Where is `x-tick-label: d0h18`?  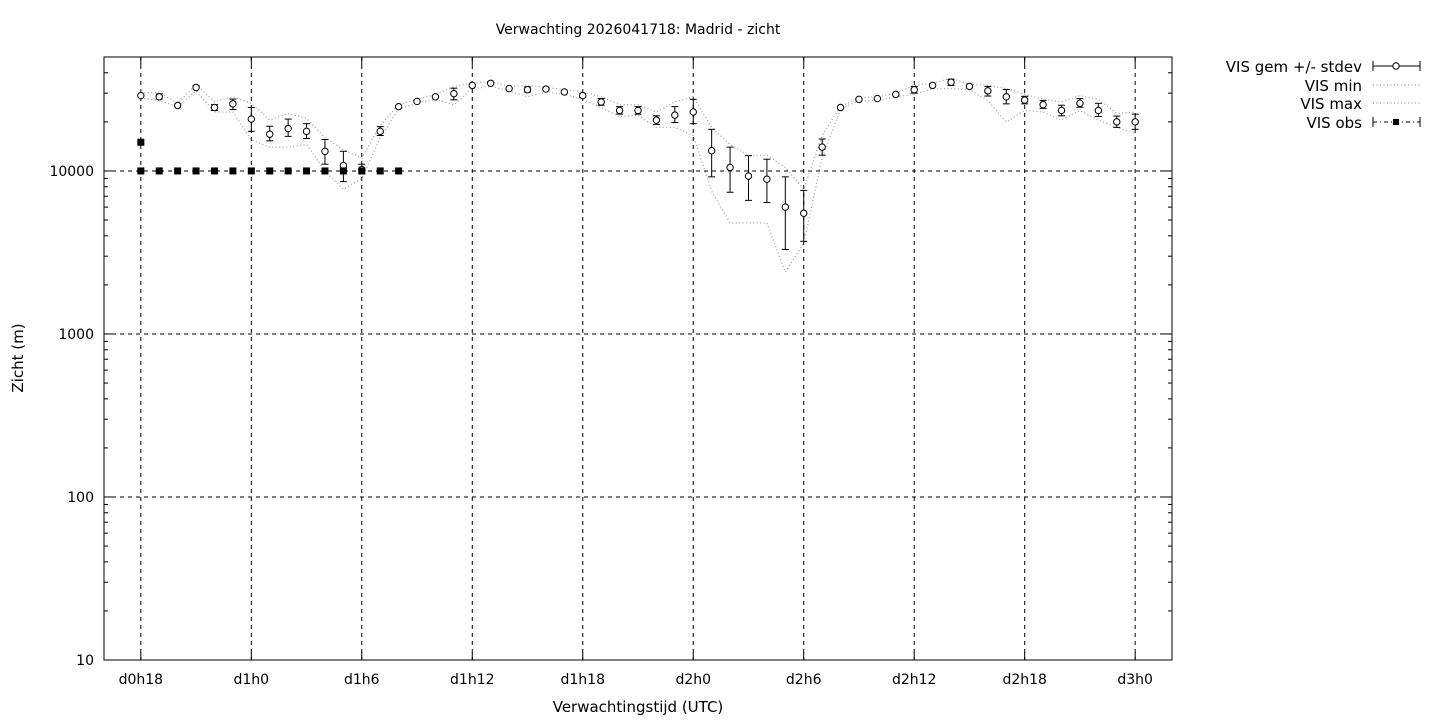 x-tick-label: d0h18 is located at coordinates (141, 680).